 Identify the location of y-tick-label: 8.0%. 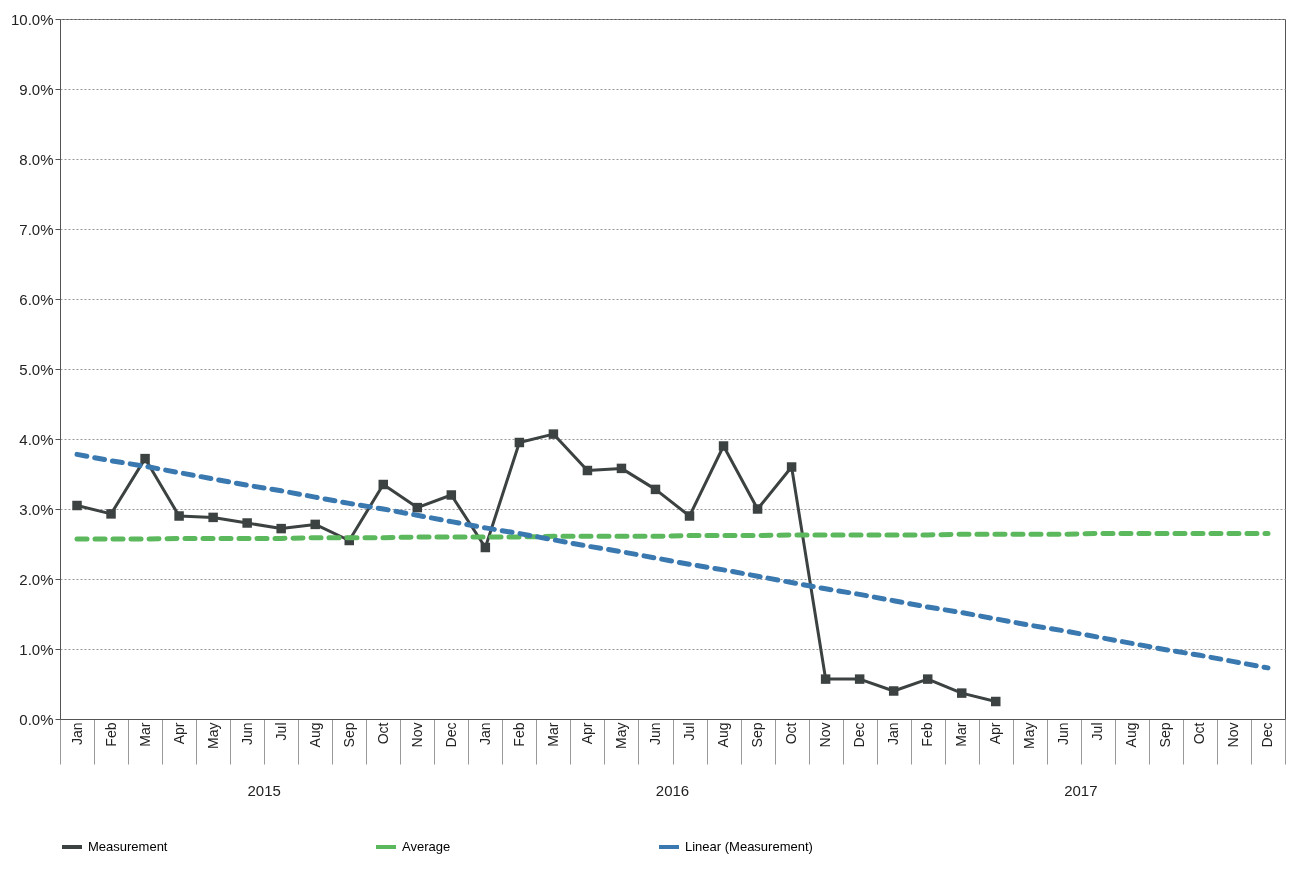
(36, 159).